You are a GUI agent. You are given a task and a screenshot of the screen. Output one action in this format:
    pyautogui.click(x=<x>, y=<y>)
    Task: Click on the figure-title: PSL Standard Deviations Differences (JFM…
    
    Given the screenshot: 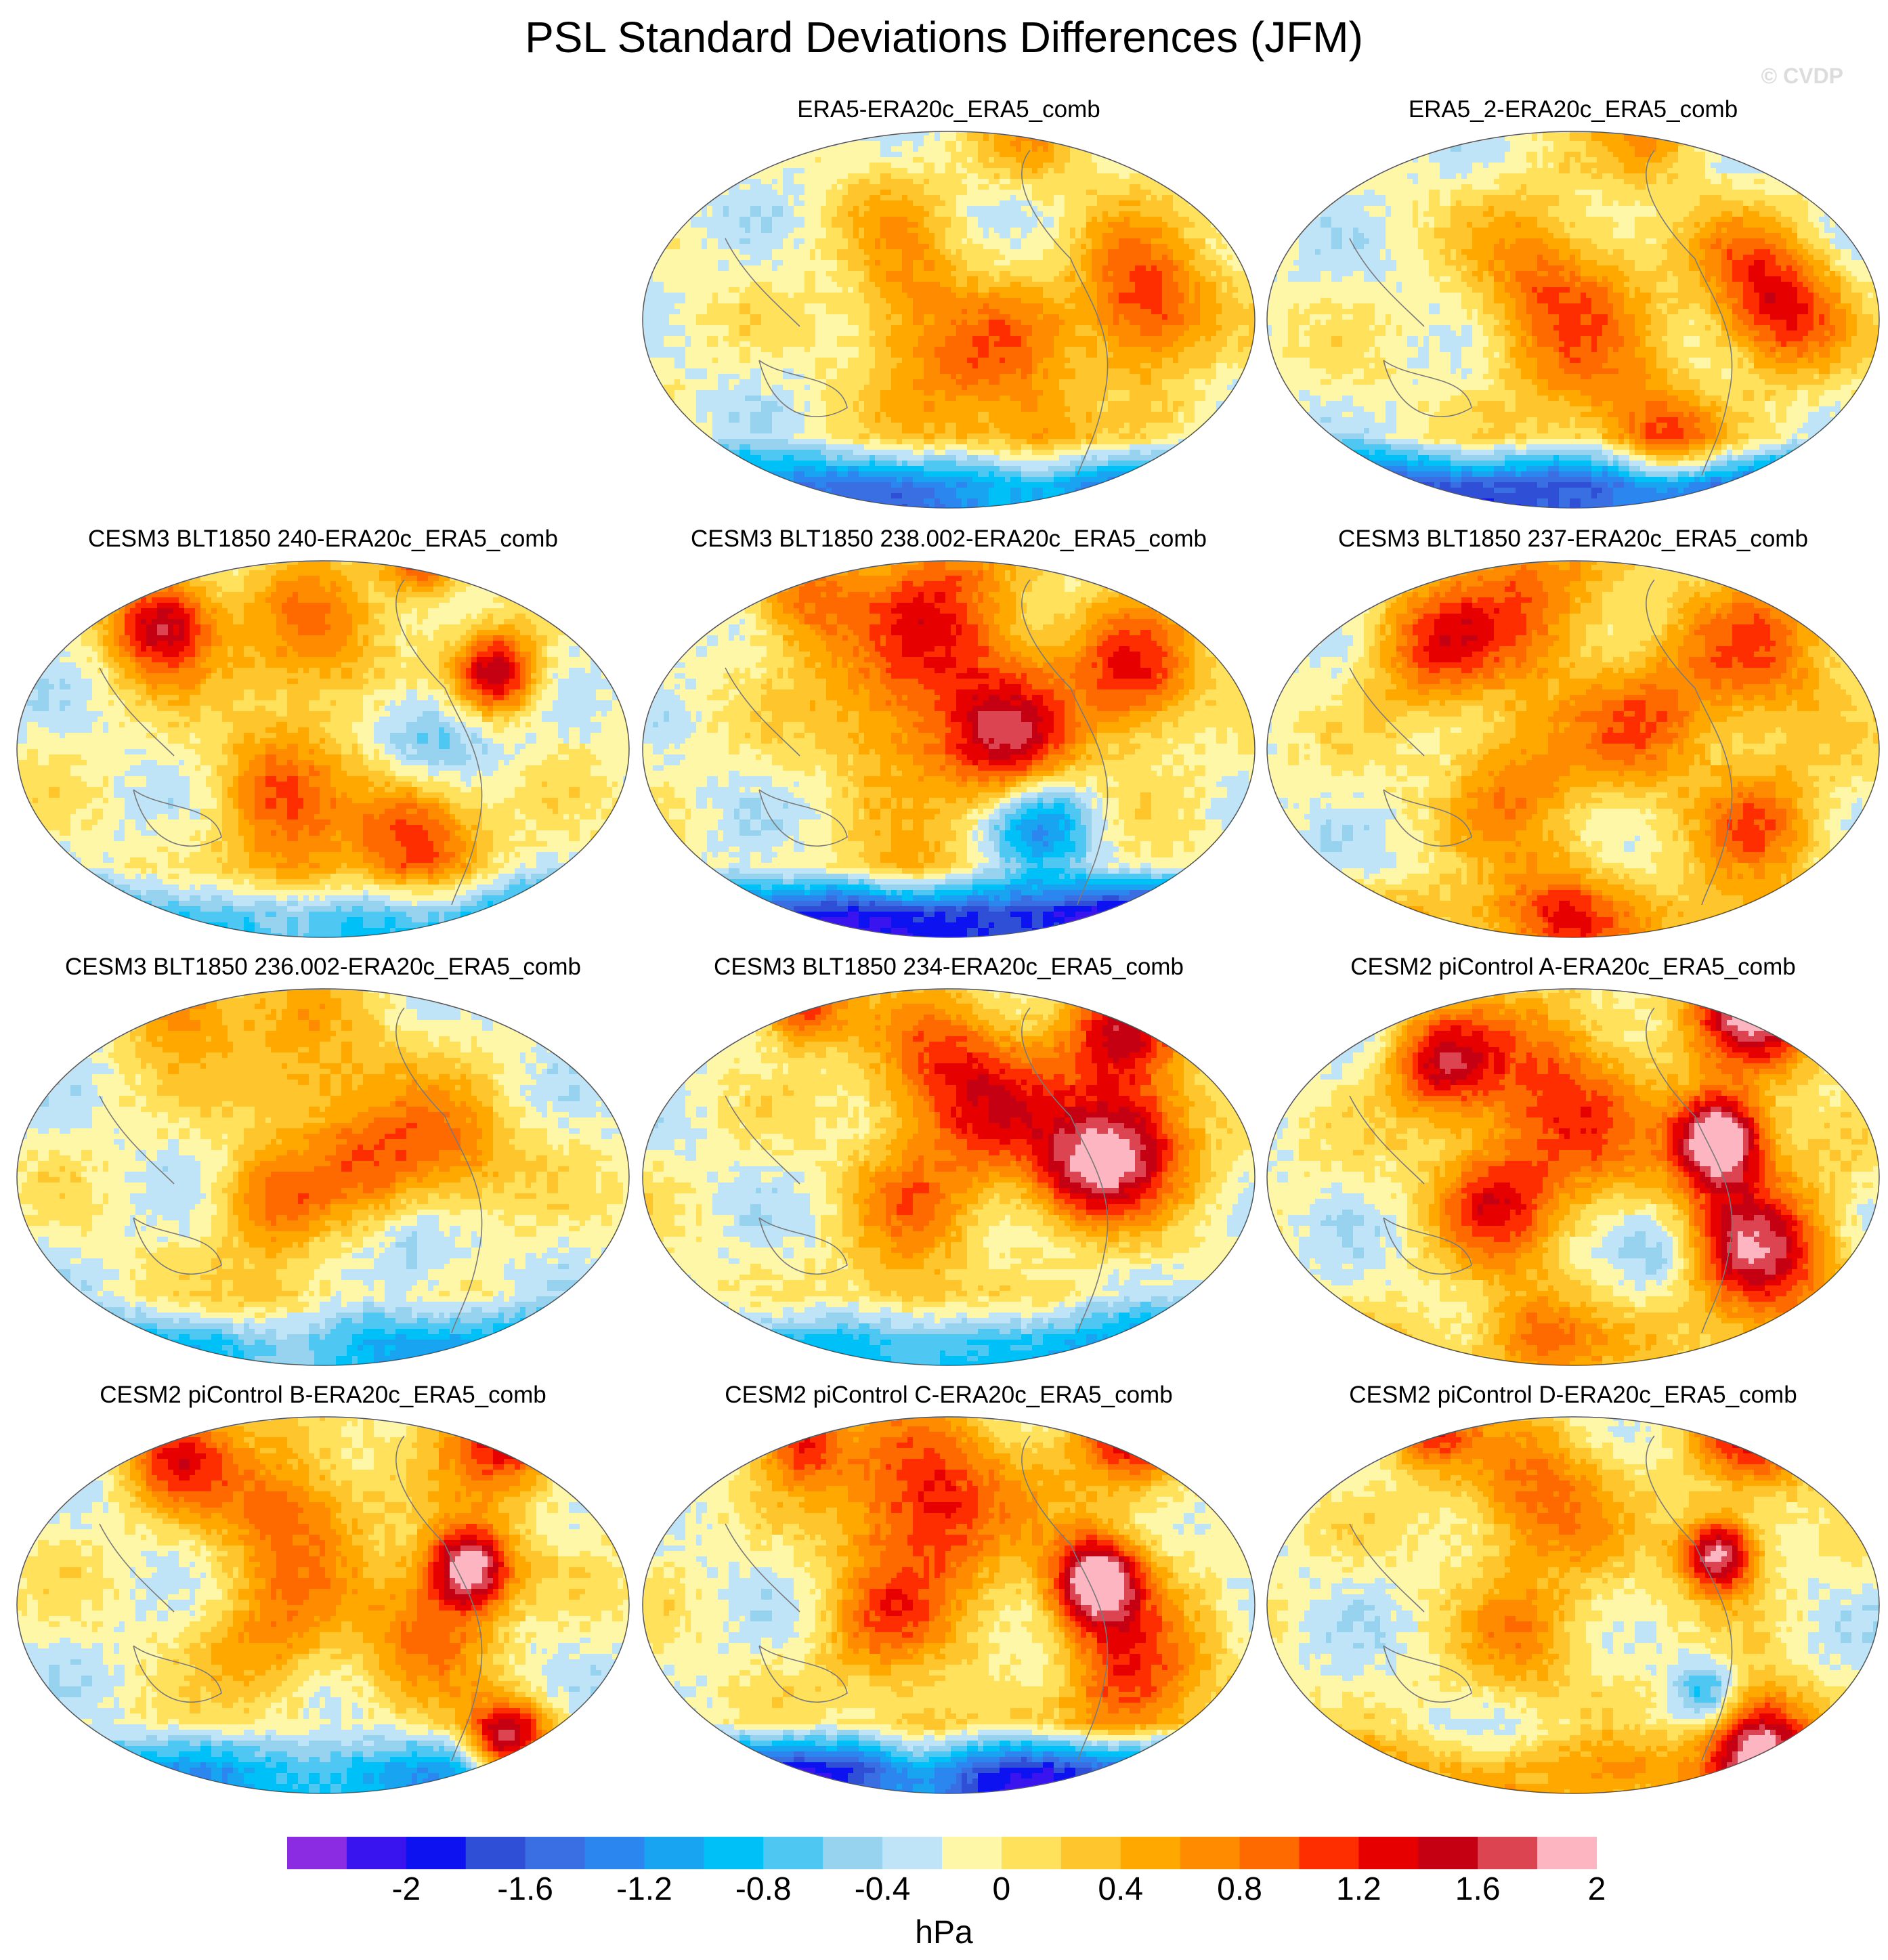 What is the action you would take?
    pyautogui.click(x=944, y=37)
    